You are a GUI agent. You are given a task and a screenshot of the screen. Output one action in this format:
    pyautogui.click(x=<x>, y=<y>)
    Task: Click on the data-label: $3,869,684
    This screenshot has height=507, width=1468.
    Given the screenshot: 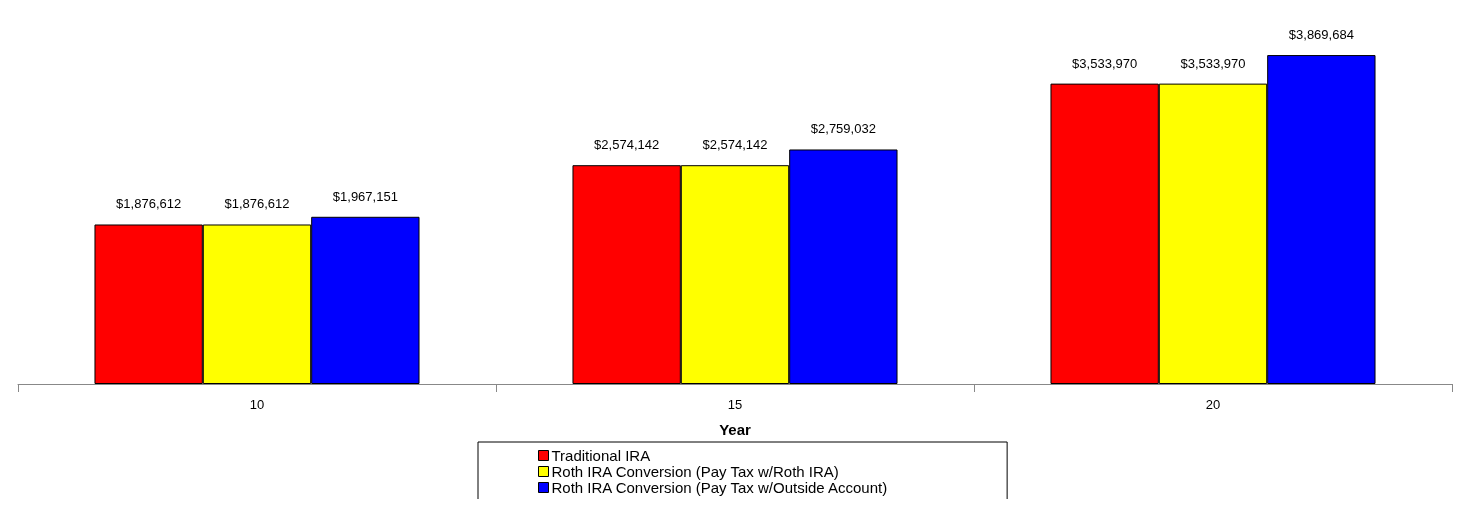 What is the action you would take?
    pyautogui.click(x=1321, y=35)
    